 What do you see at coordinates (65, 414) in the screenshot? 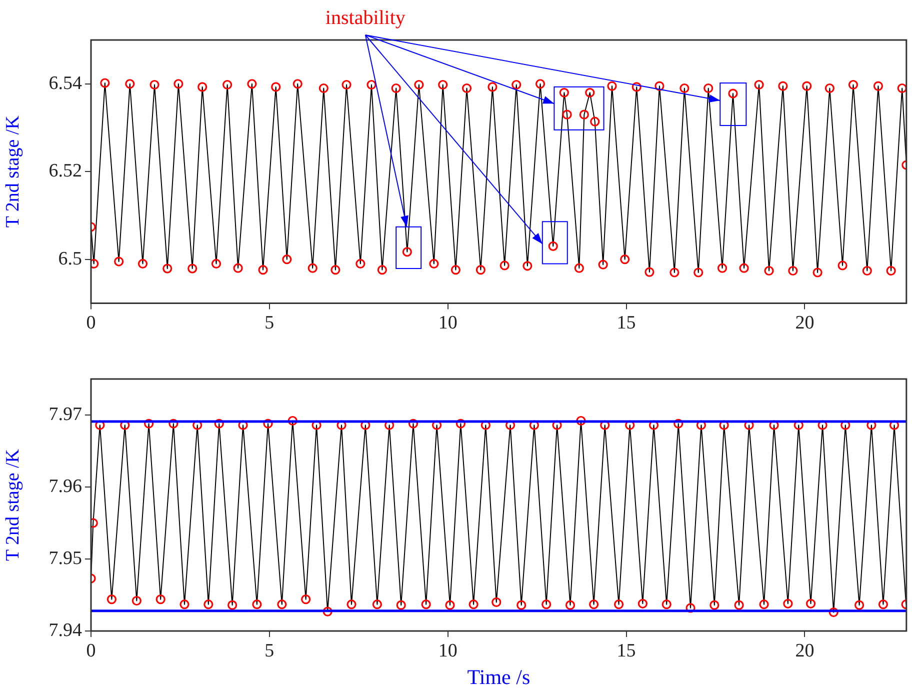
I see `y-tick-label: 7.97` at bounding box center [65, 414].